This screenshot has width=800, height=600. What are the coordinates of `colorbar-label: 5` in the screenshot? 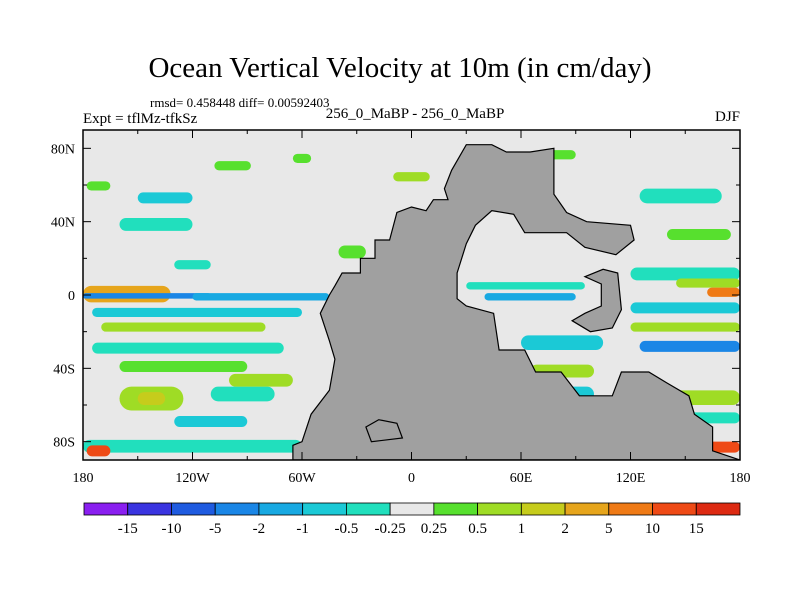 It's located at (609, 529).